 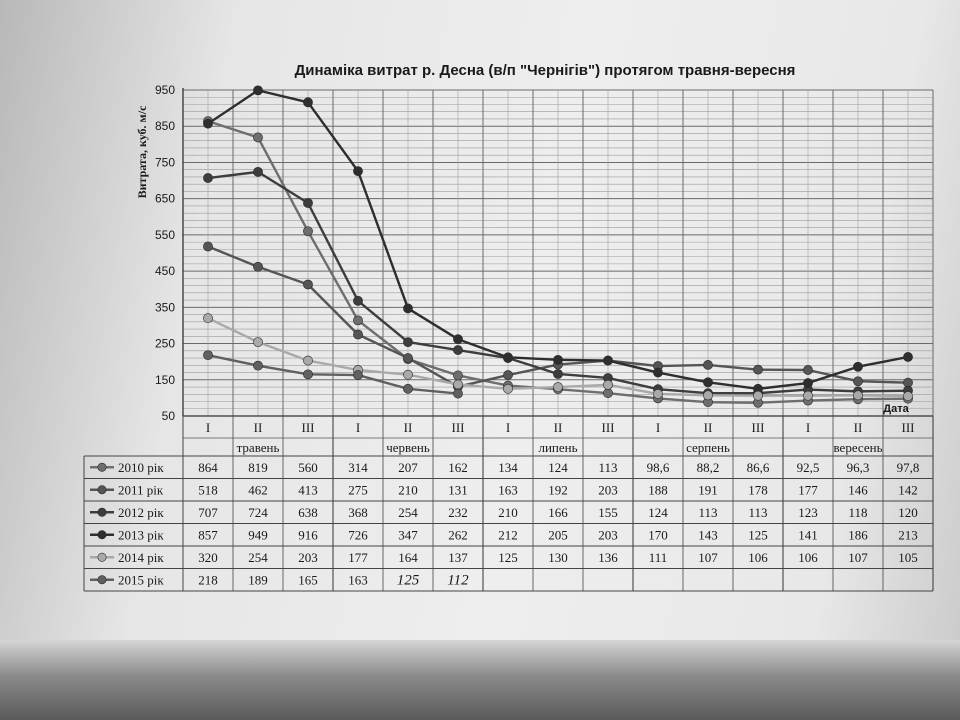 What do you see at coordinates (857, 447) in the screenshot?
I see `month-label: вересень` at bounding box center [857, 447].